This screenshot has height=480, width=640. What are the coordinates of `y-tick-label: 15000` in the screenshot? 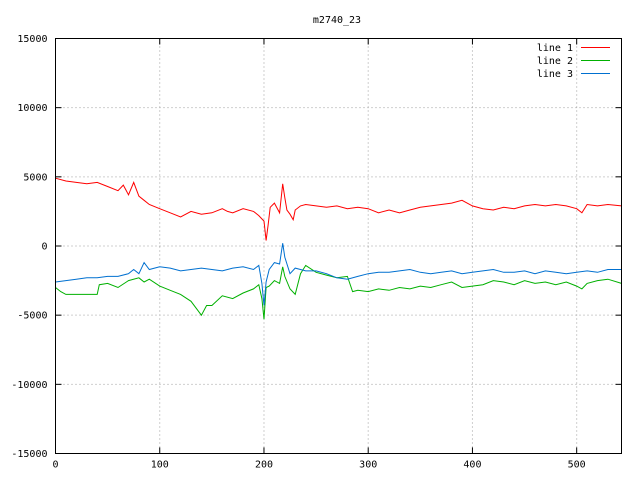 It's located at (32, 39).